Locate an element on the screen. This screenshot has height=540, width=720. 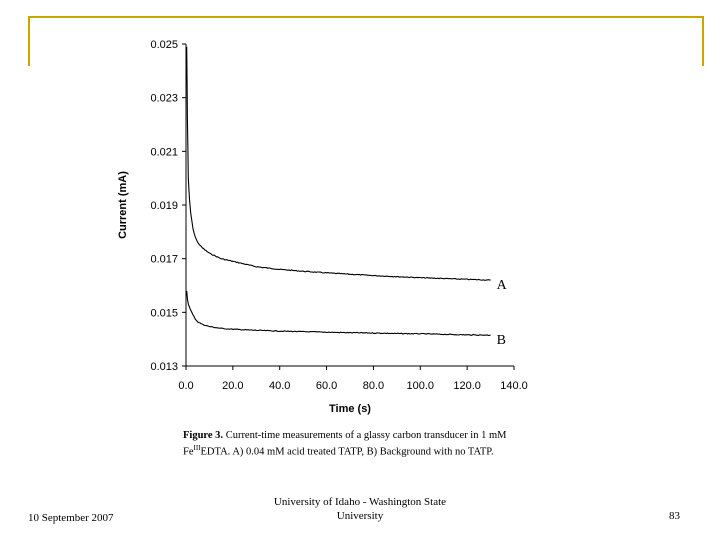
series-line-b is located at coordinates (338, 313).